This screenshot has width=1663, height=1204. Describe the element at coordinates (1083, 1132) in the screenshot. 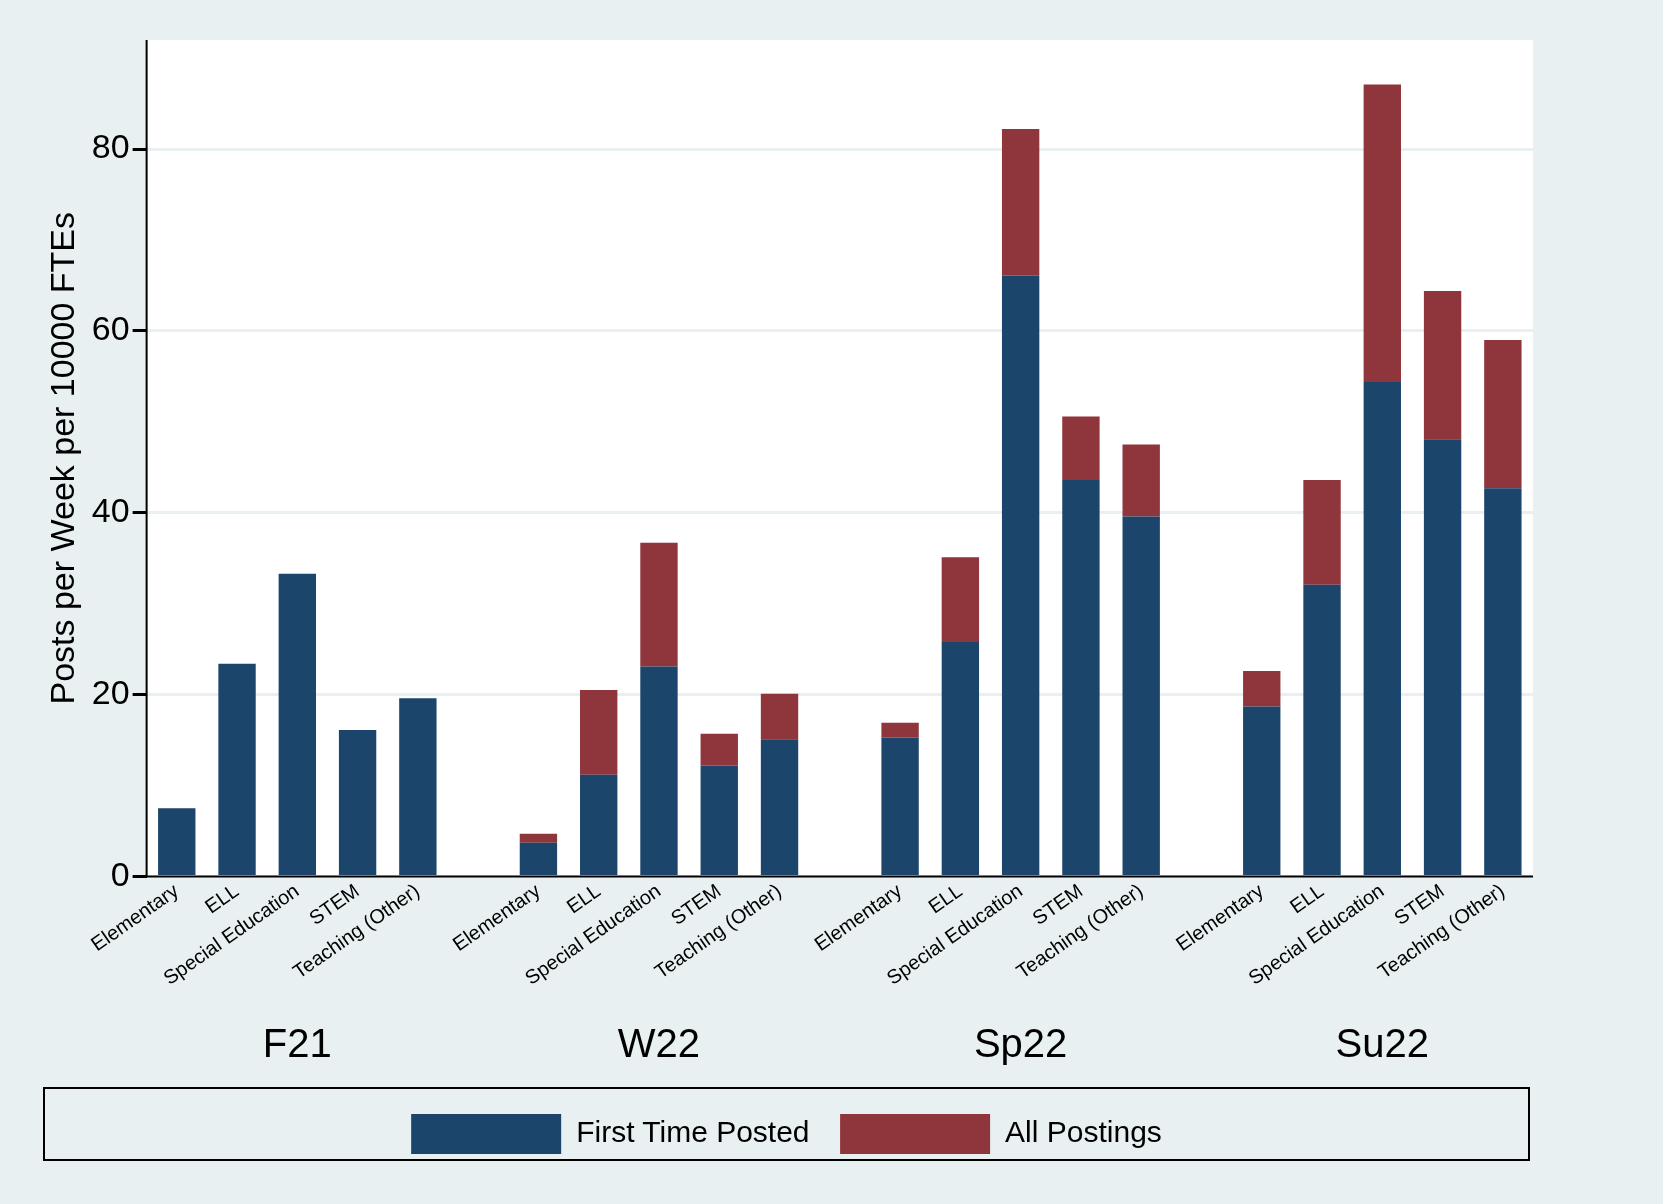

I see `legend-label: All Postings` at that location.